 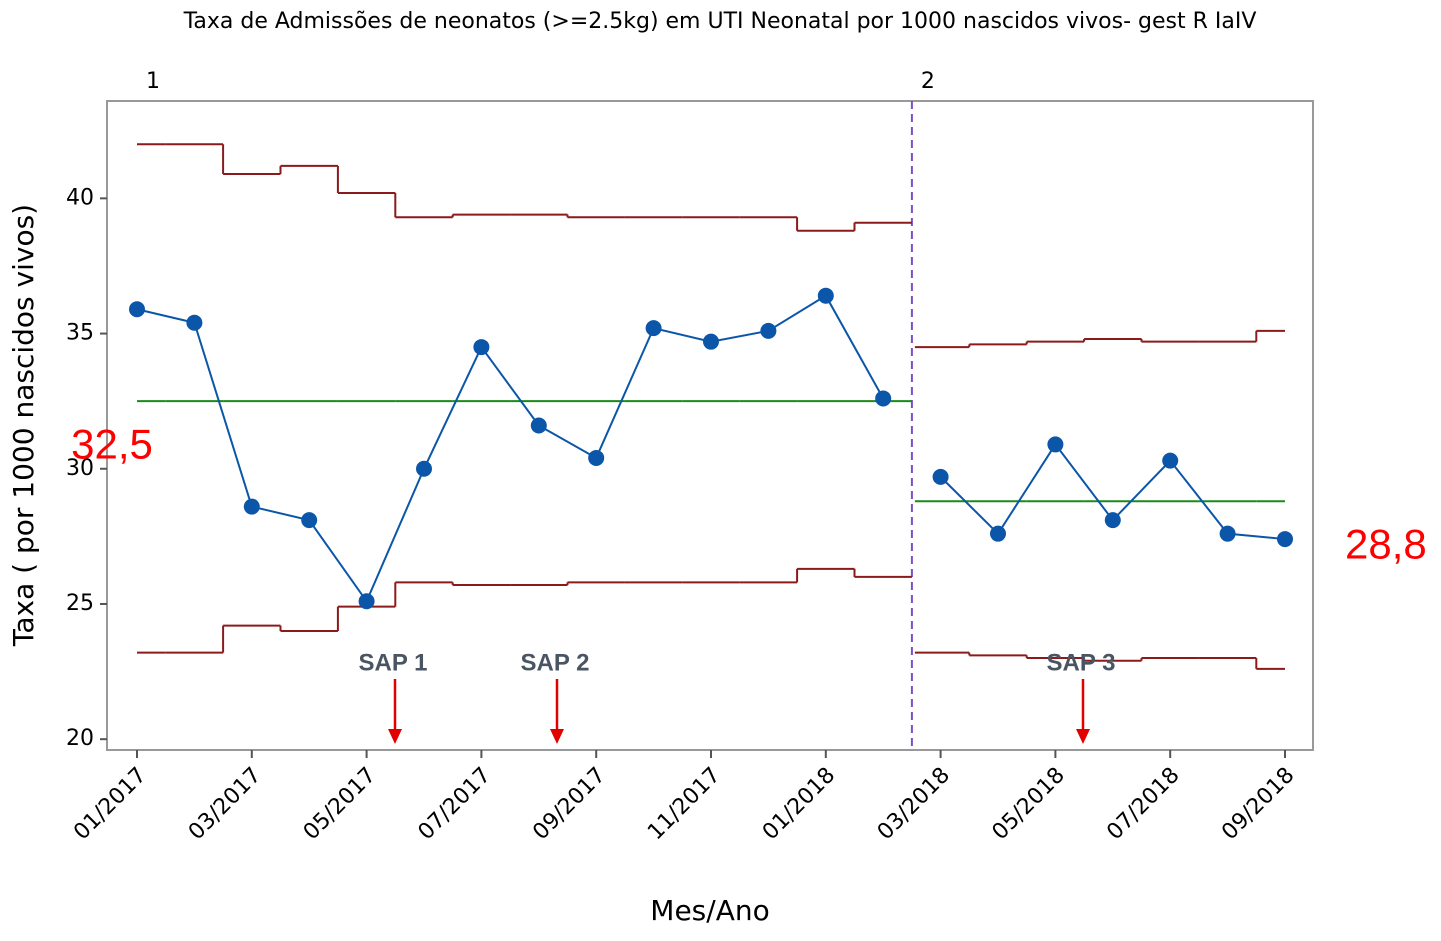 I want to click on y-tick-label: 35, so click(x=80, y=333).